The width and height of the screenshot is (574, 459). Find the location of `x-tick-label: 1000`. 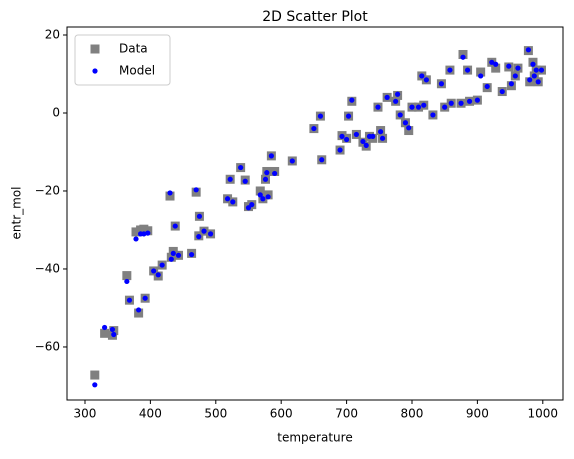

x-tick-label: 1000 is located at coordinates (543, 414).